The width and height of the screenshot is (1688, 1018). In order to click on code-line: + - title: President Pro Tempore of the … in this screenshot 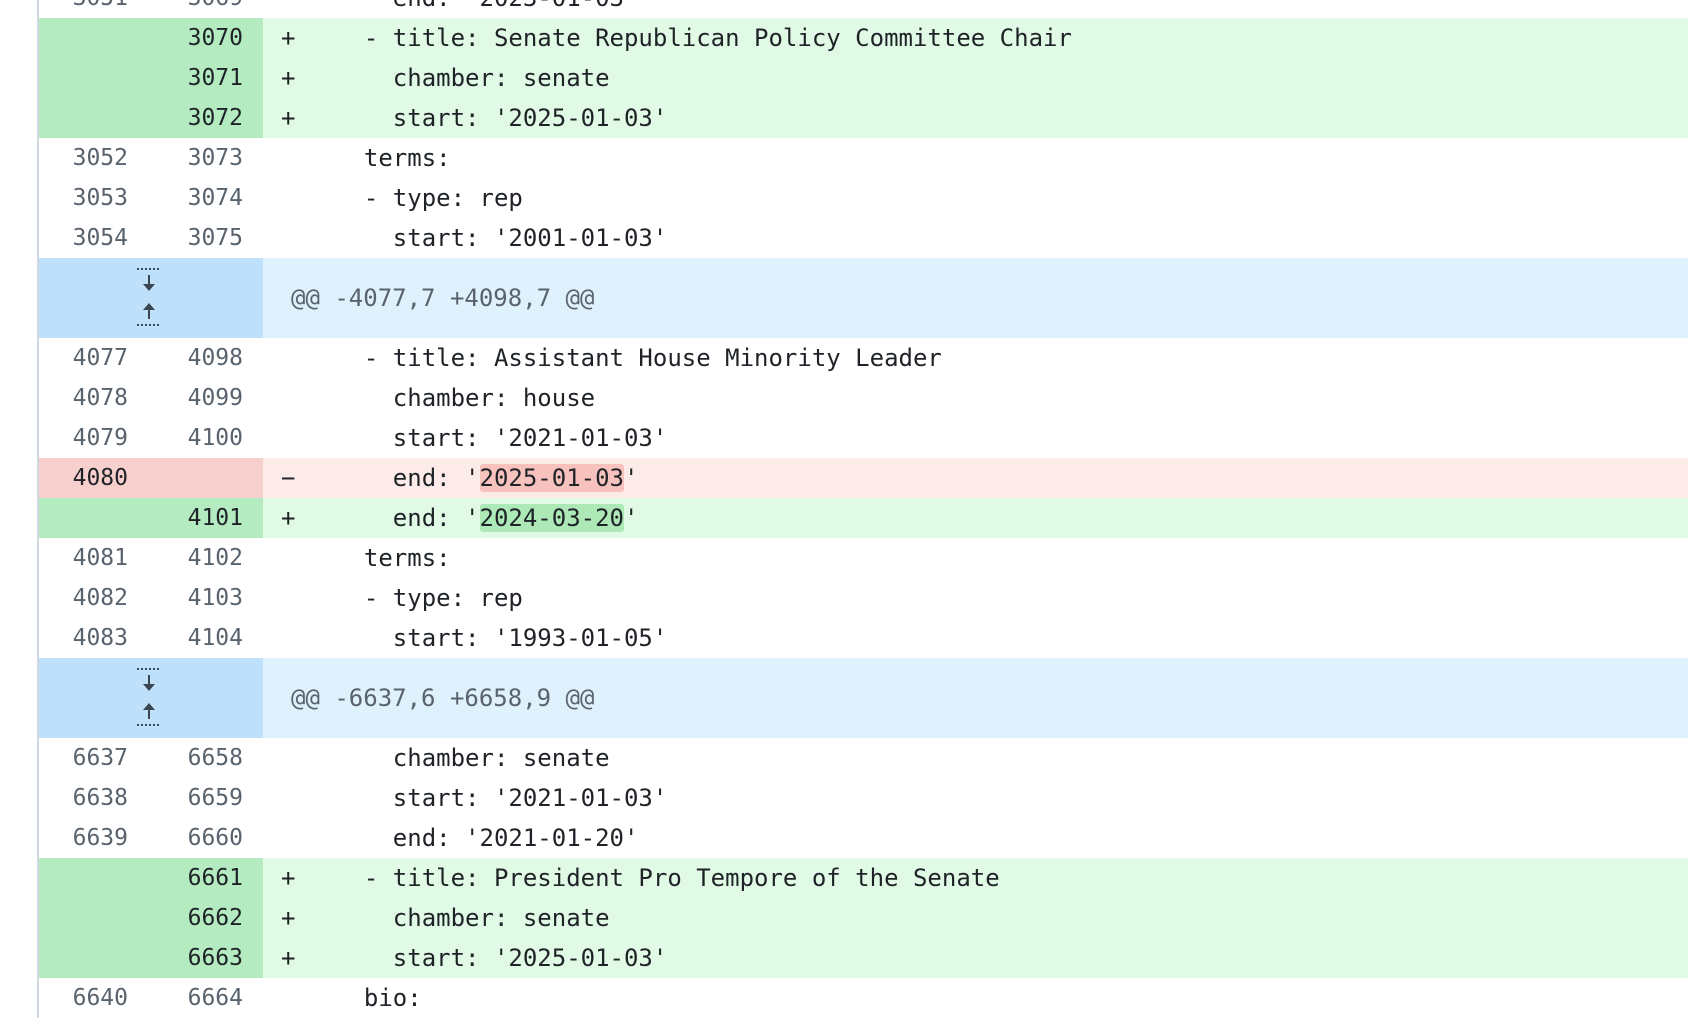, I will do `click(975, 878)`.